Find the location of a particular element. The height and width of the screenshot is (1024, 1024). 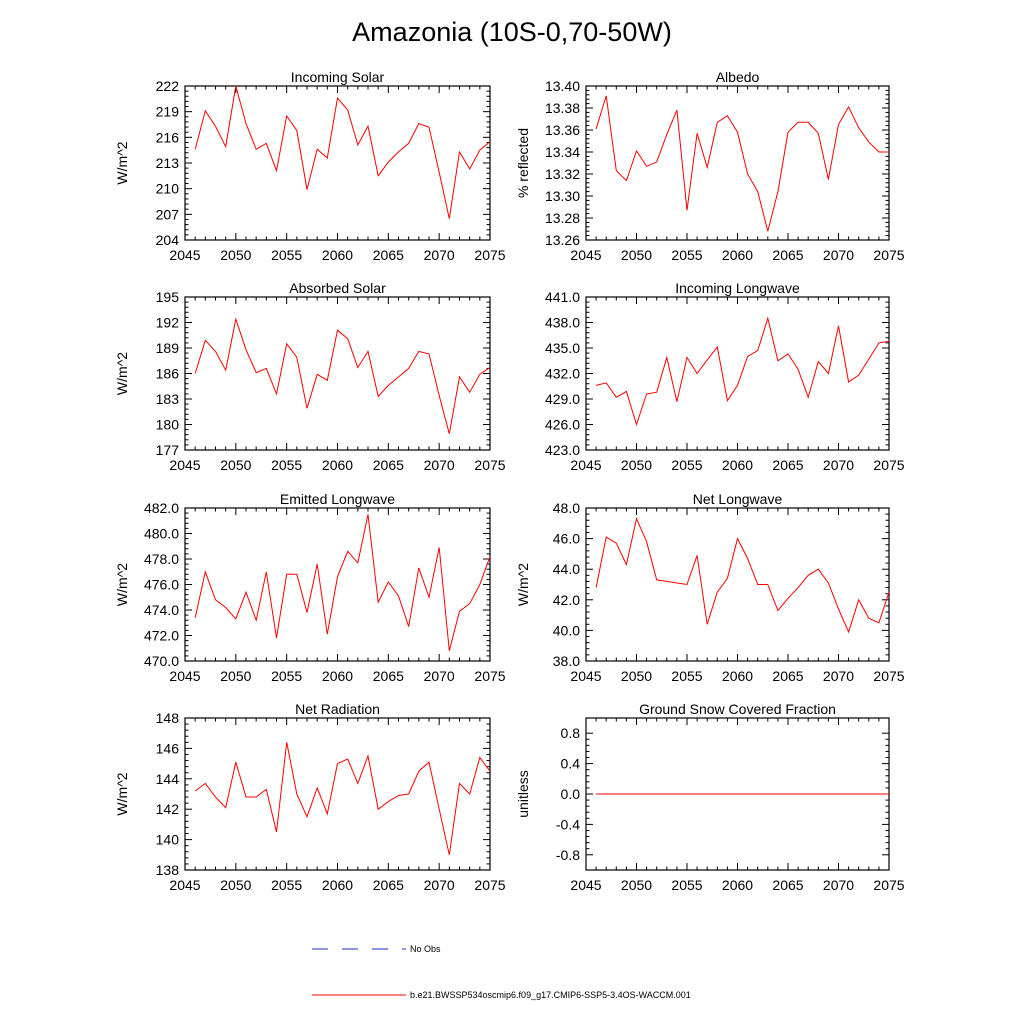

y-tick-label: 192 is located at coordinates (168, 323).